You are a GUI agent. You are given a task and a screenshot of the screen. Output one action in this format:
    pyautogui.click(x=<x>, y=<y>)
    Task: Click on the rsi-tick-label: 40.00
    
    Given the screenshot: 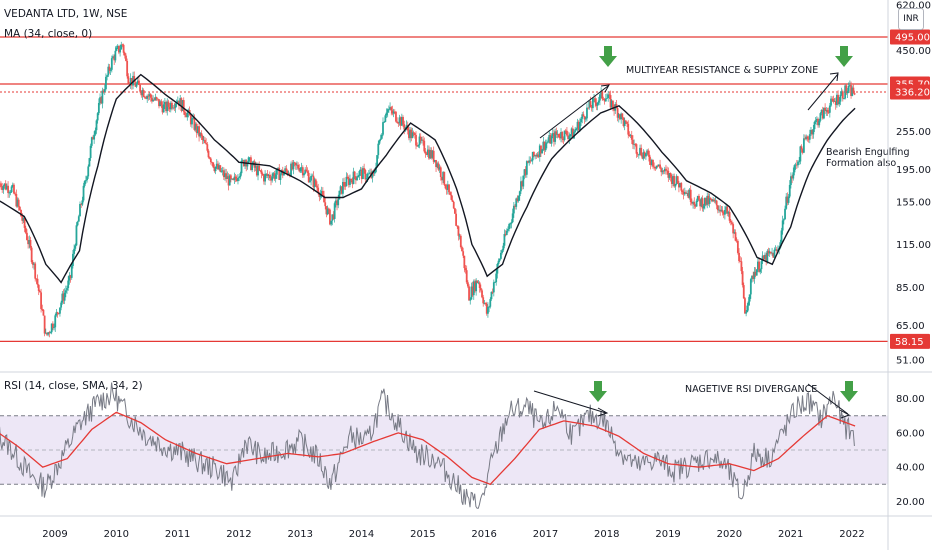 What is the action you would take?
    pyautogui.click(x=910, y=468)
    